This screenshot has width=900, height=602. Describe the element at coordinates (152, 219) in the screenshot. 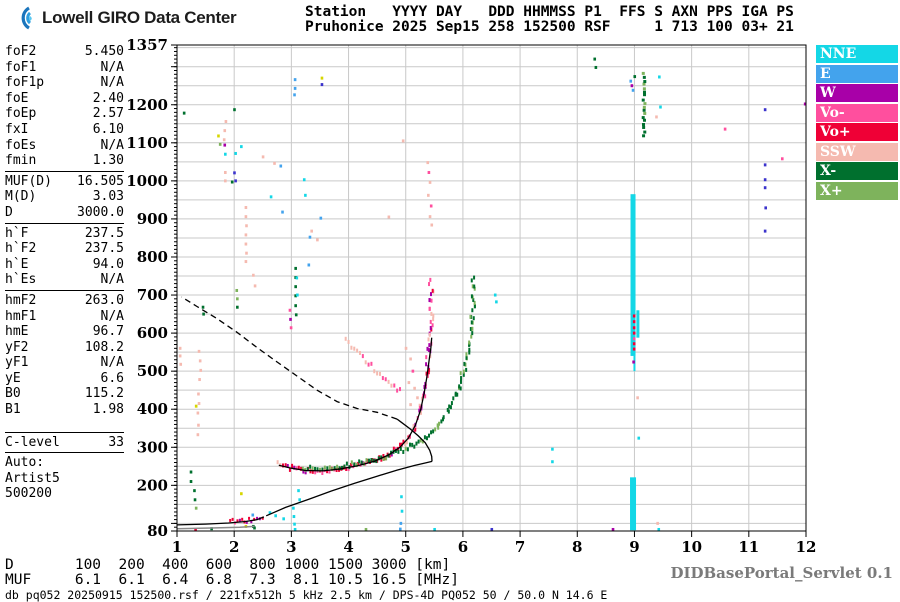

I see `svg-text: 900` at that location.